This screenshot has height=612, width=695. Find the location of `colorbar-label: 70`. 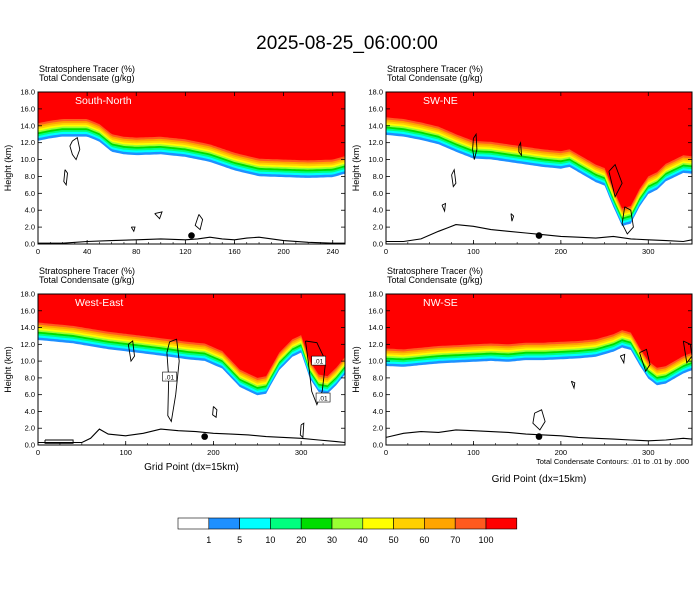

colorbar-label: 70 is located at coordinates (455, 540).